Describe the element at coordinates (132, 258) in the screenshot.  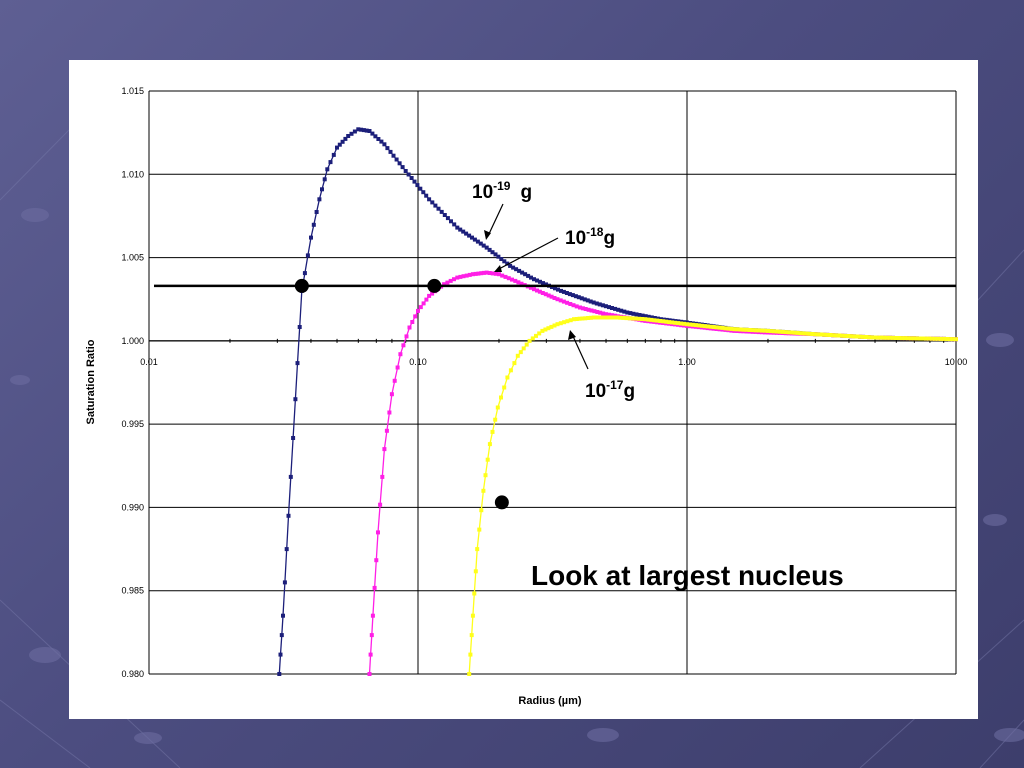
I see `y-tick-label: 1.005` at that location.